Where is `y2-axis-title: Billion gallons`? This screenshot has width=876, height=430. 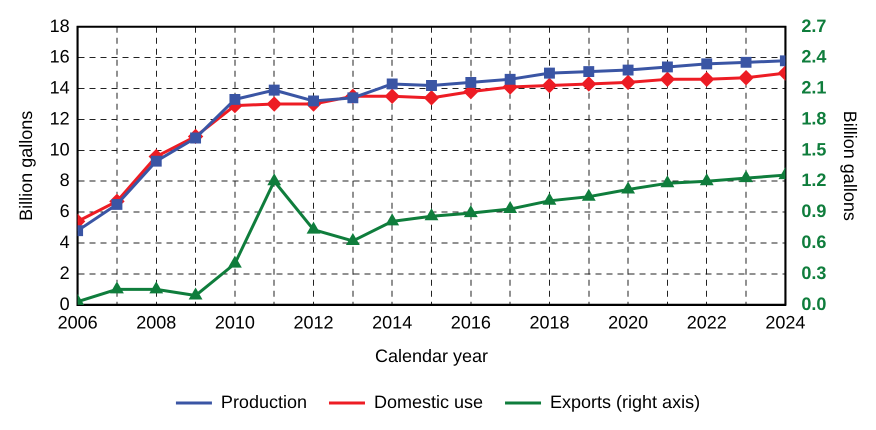 y2-axis-title: Billion gallons is located at coordinates (850, 165).